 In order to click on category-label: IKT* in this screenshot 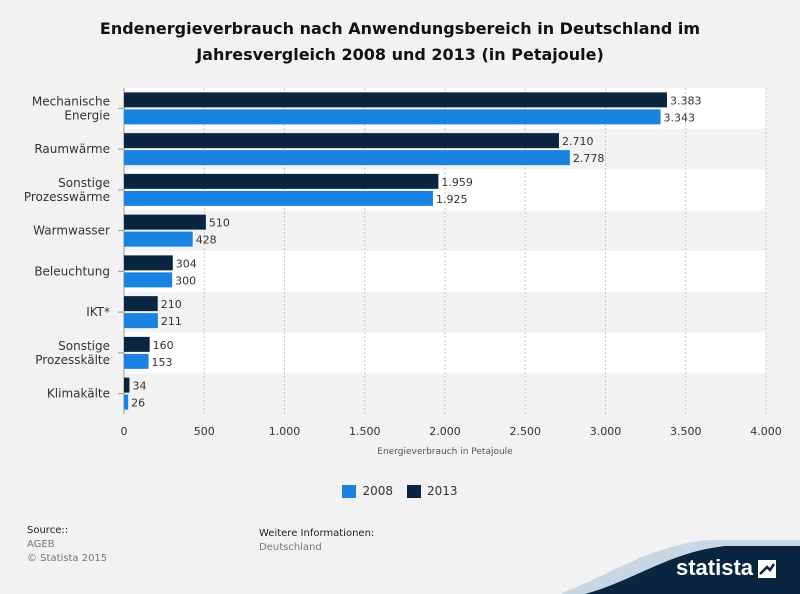, I will do `click(98, 312)`.